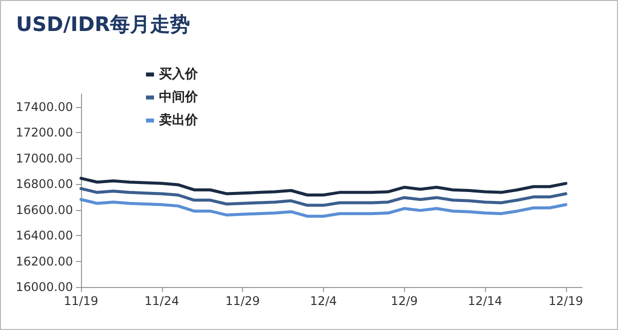  Describe the element at coordinates (404, 301) in the screenshot. I see `x-tick-label: 12/9` at that location.